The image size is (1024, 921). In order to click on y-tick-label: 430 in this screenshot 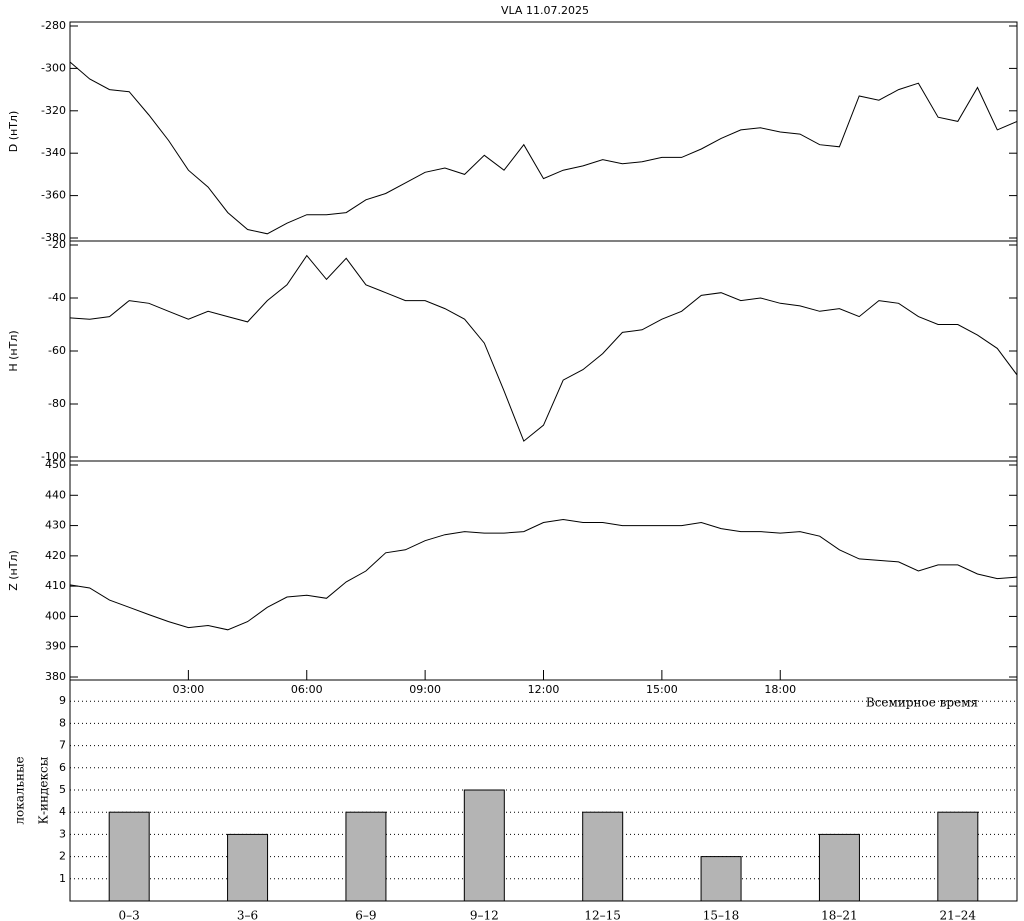, I will do `click(55, 525)`.